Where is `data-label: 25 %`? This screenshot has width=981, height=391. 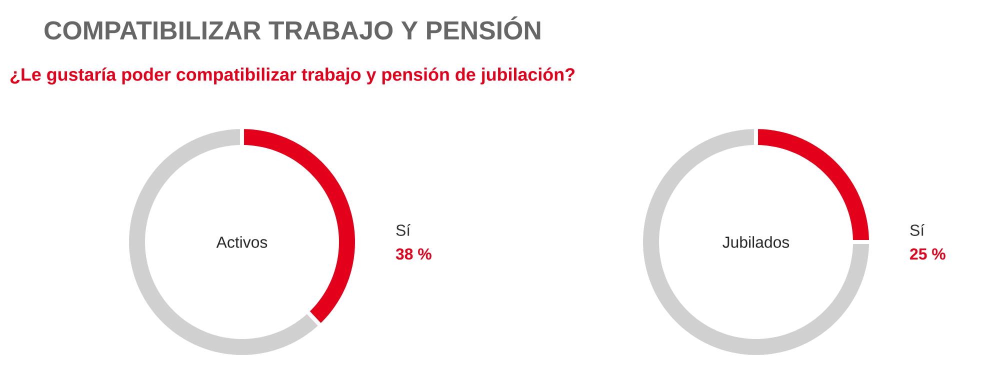 data-label: 25 % is located at coordinates (928, 254).